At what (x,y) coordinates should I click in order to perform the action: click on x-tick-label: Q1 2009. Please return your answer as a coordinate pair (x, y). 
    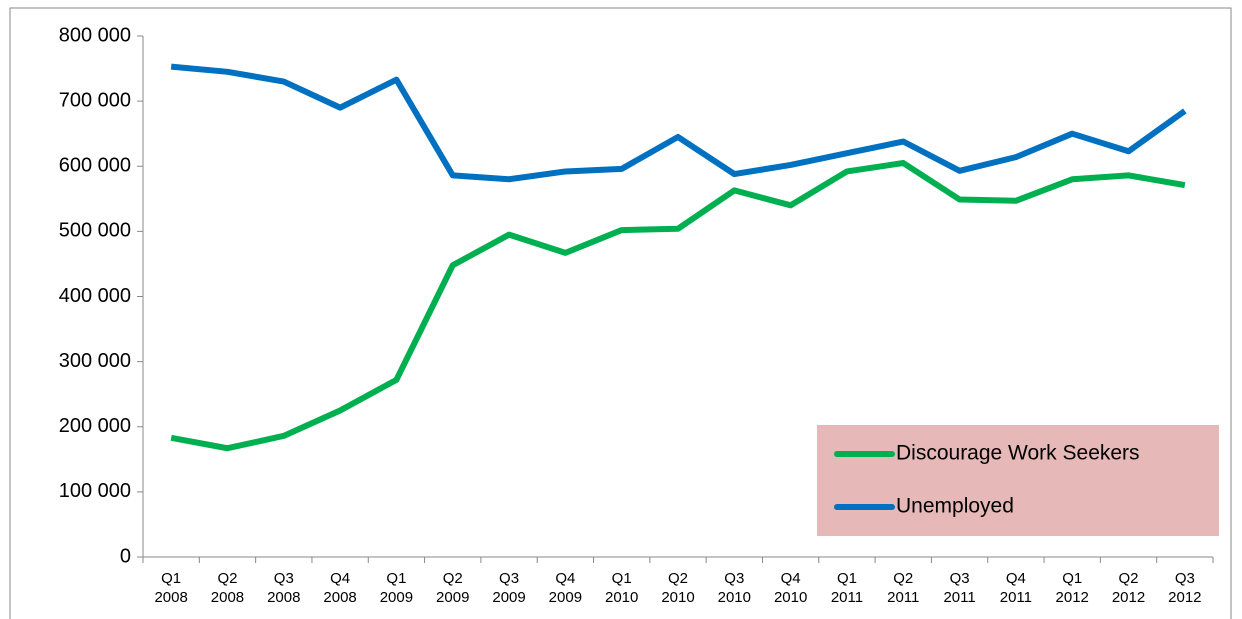
    Looking at the image, I should click on (396, 588).